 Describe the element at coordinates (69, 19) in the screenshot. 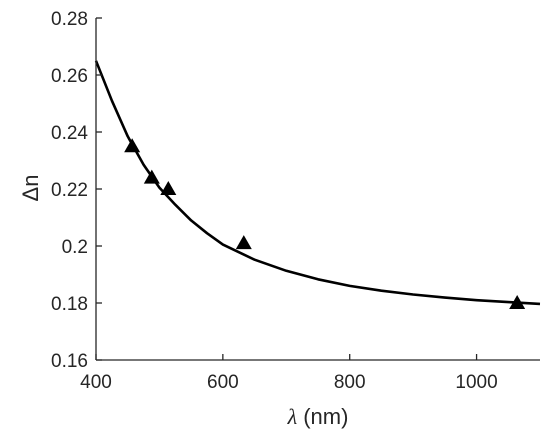

I see `y-tick-label: 0.28` at that location.